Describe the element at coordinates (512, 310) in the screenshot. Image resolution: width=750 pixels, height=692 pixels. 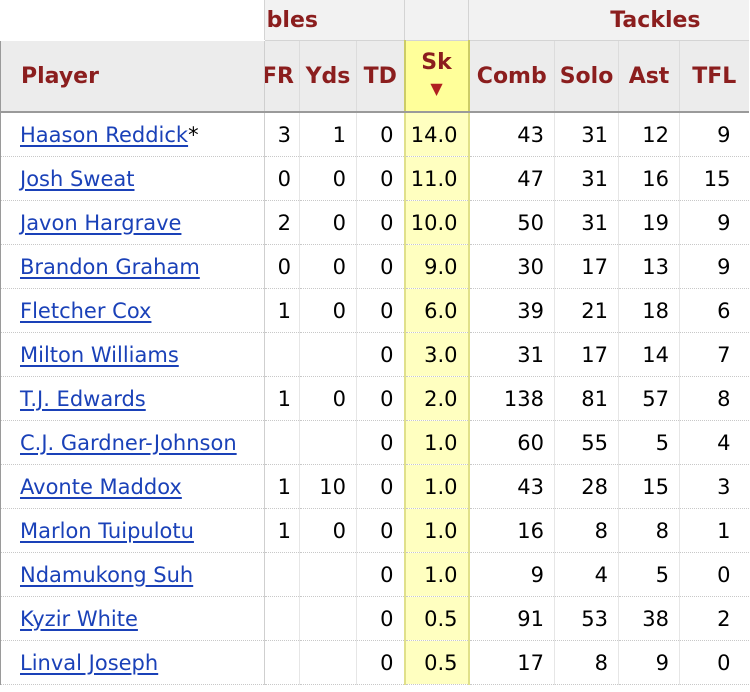
I see `comb-cell: 39` at that location.